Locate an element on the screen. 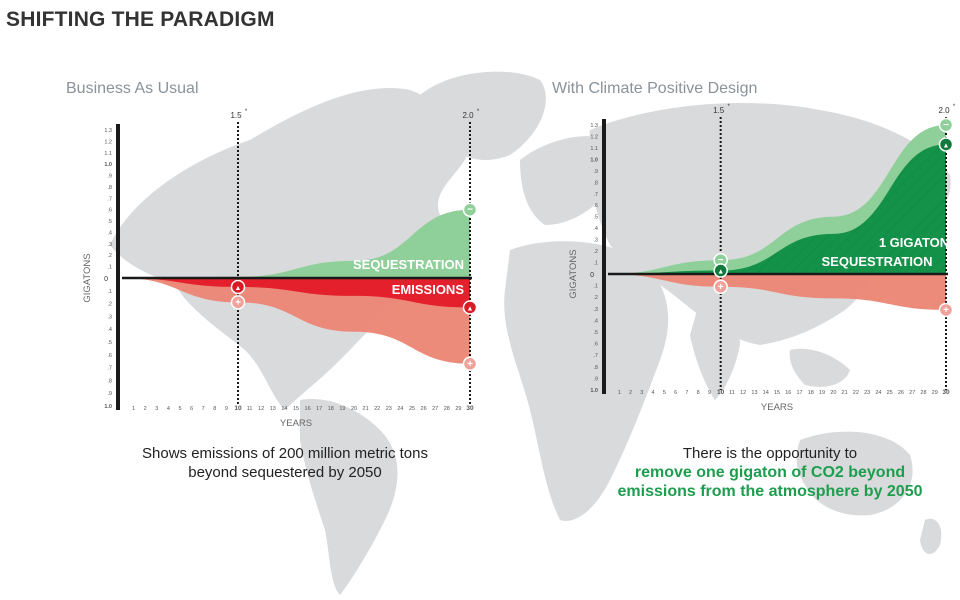  right-x-tick-23: 23 is located at coordinates (867, 393).